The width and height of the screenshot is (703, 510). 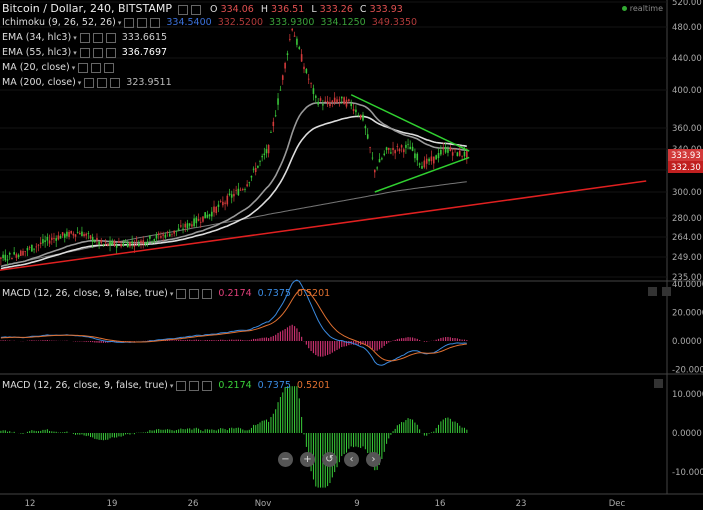 I want to click on price-tag: 333.93, so click(x=686, y=156).